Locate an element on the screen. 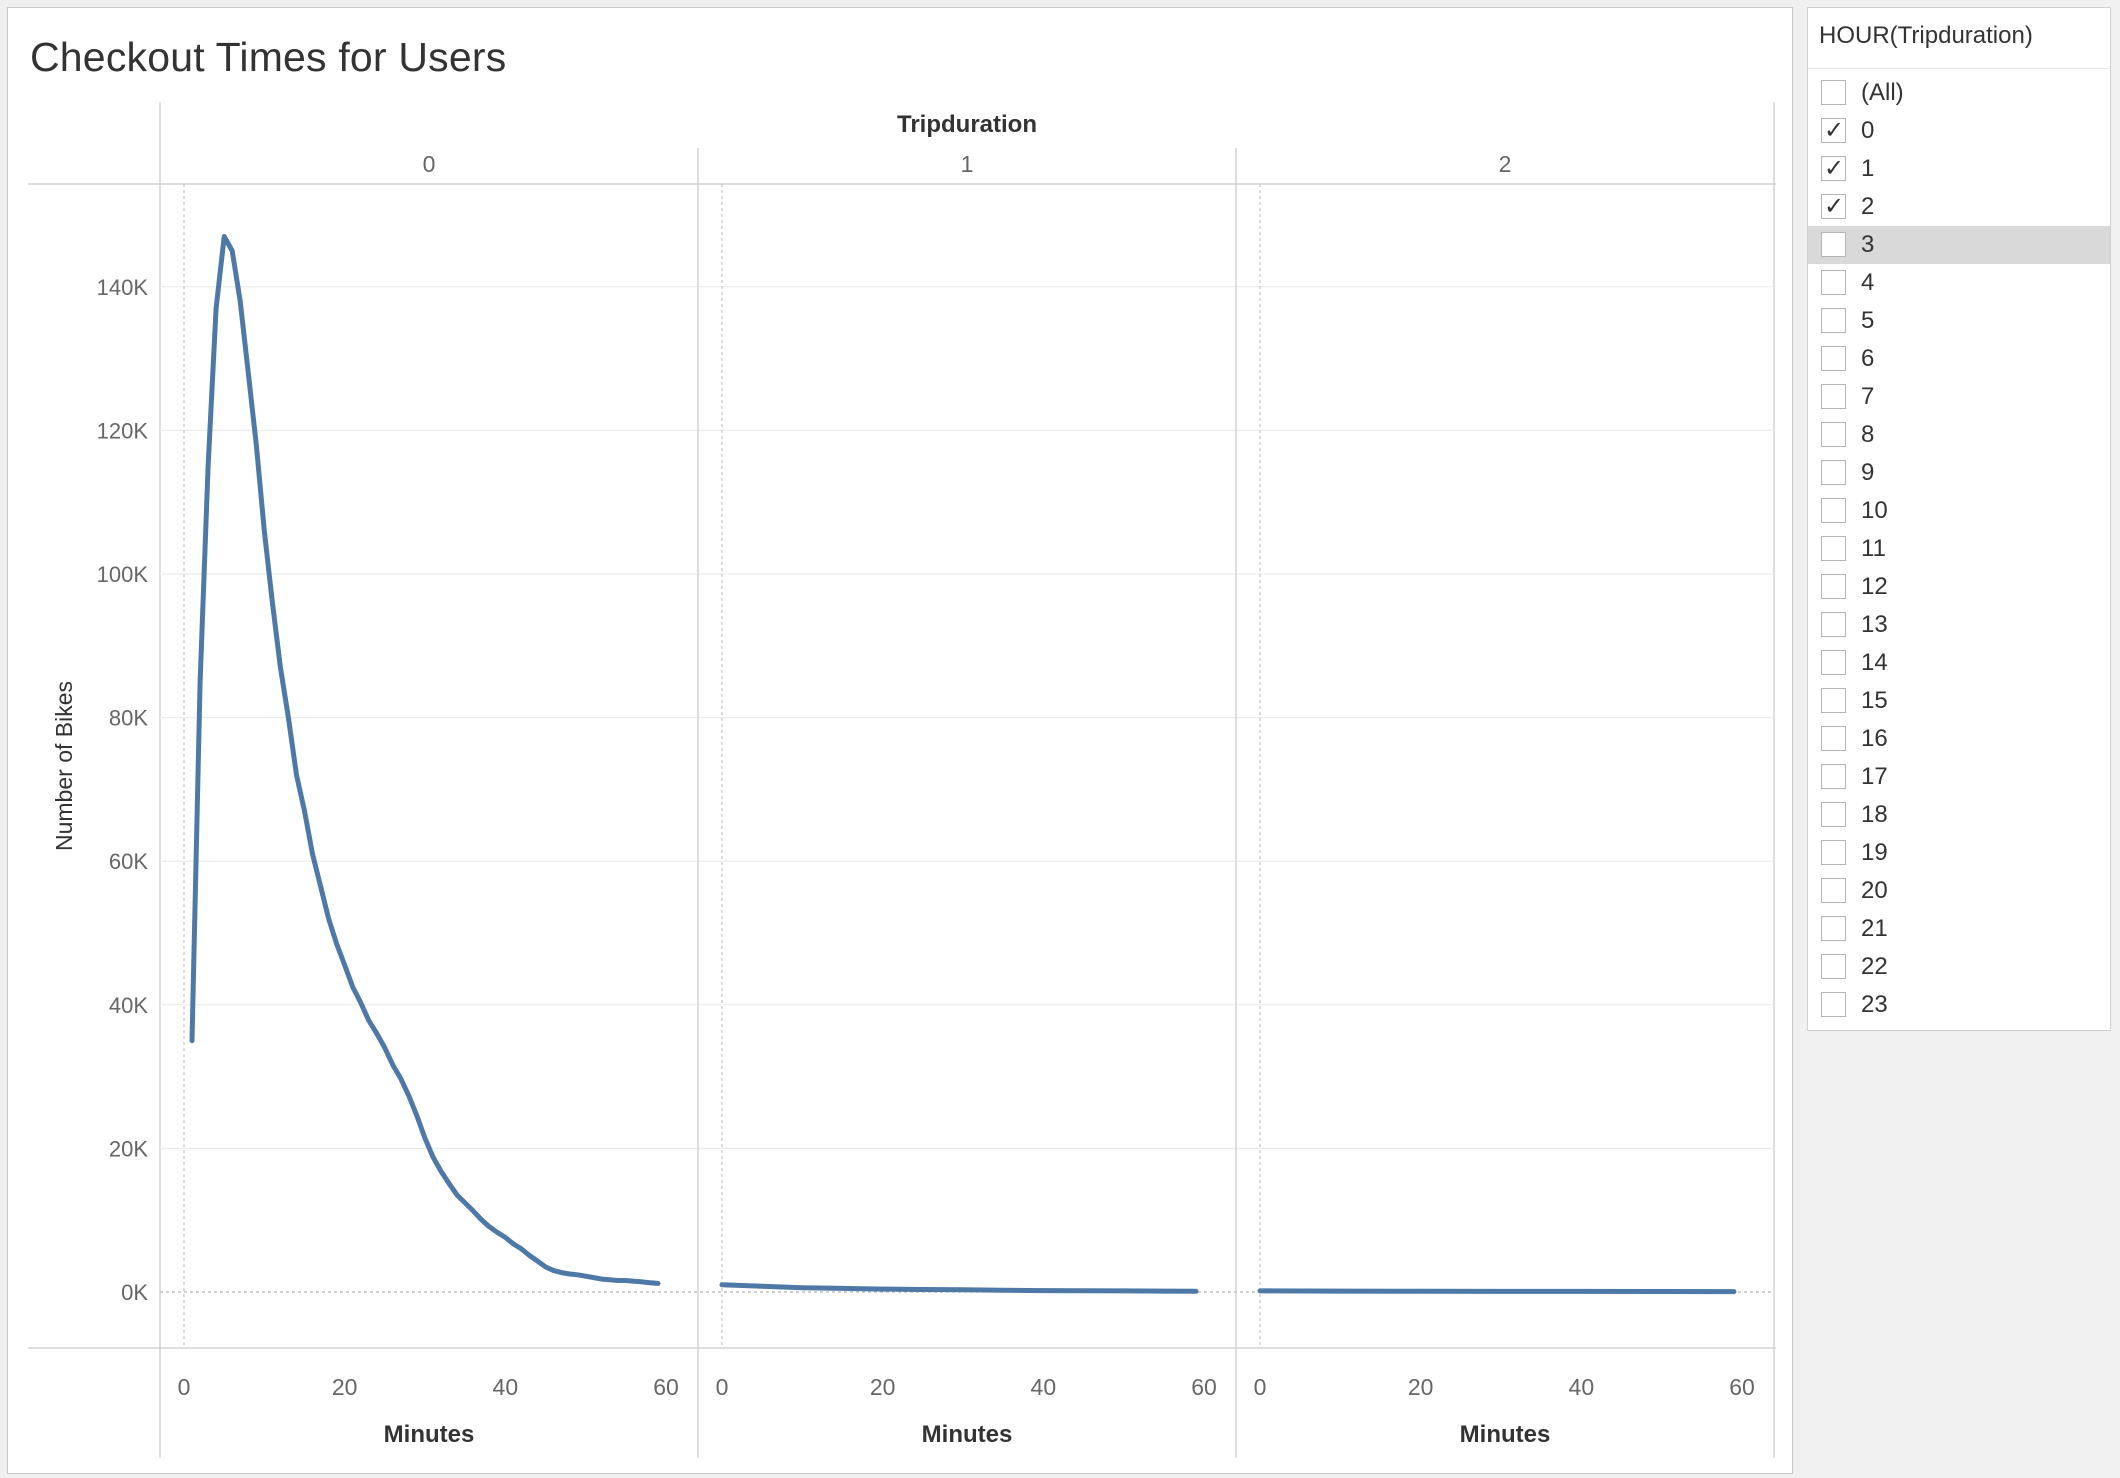 This screenshot has width=2120, height=1478. y-tick-label: 40K is located at coordinates (128, 1005).